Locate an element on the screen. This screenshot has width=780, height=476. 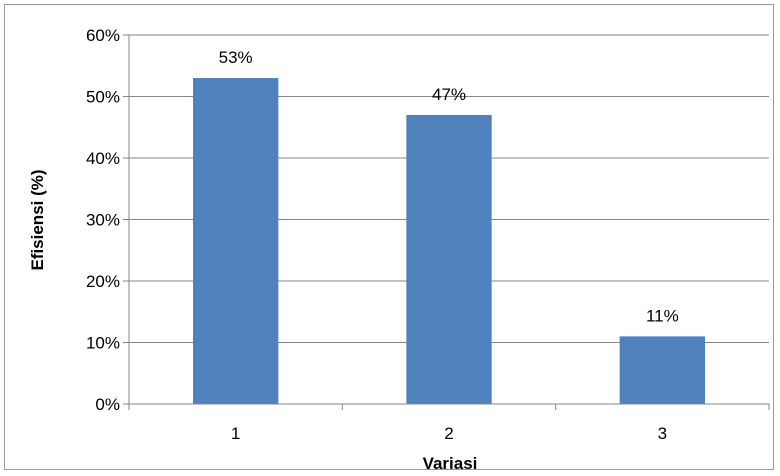
y-tick-label: 0% is located at coordinates (107, 404).